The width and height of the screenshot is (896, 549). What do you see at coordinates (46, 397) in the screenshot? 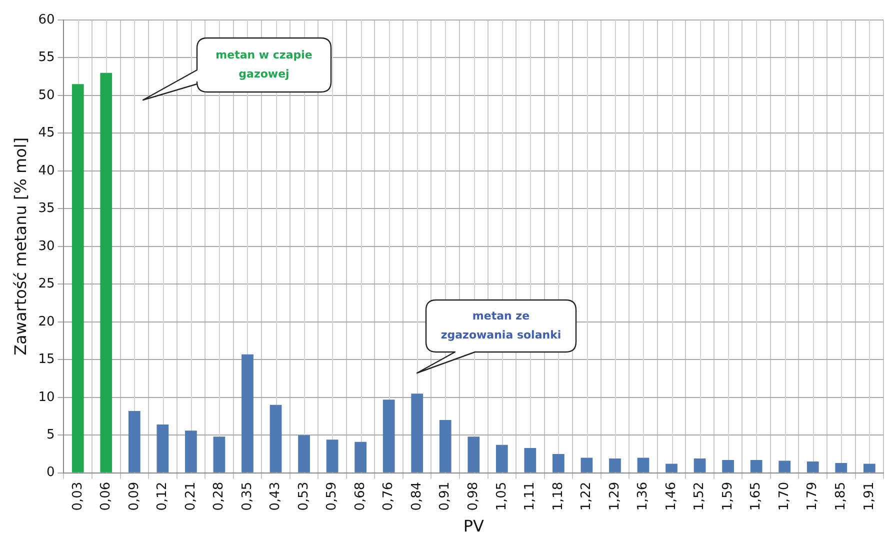
I see `y-tick-label: 10` at bounding box center [46, 397].